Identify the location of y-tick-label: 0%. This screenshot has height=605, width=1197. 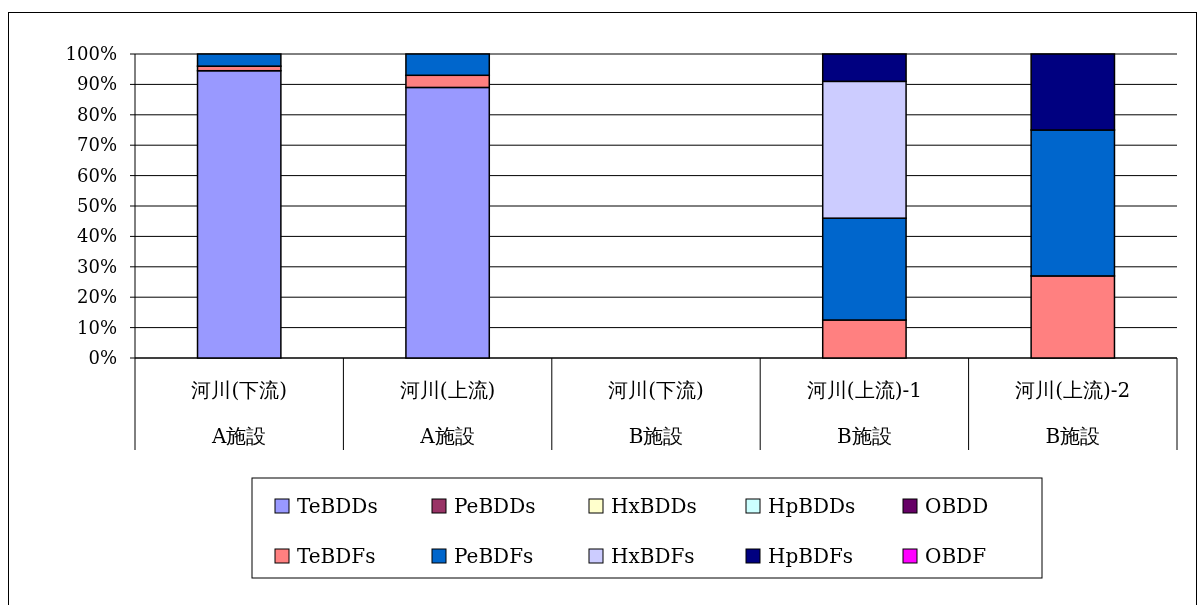
(102, 357).